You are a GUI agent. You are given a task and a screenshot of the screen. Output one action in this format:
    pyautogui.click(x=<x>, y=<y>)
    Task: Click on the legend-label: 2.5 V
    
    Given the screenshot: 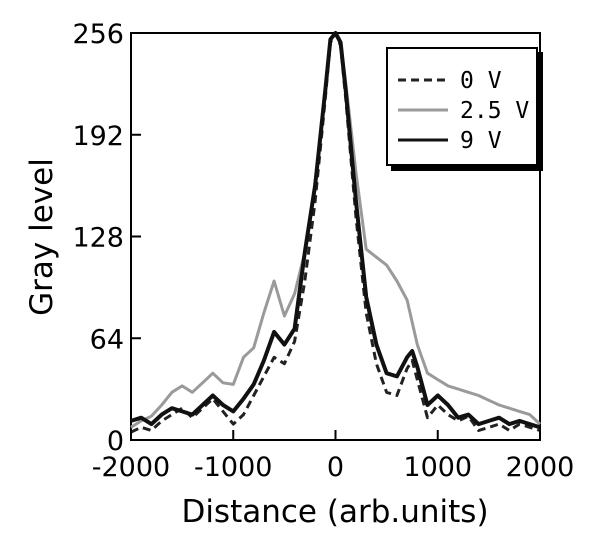 What is the action you would take?
    pyautogui.click(x=494, y=111)
    